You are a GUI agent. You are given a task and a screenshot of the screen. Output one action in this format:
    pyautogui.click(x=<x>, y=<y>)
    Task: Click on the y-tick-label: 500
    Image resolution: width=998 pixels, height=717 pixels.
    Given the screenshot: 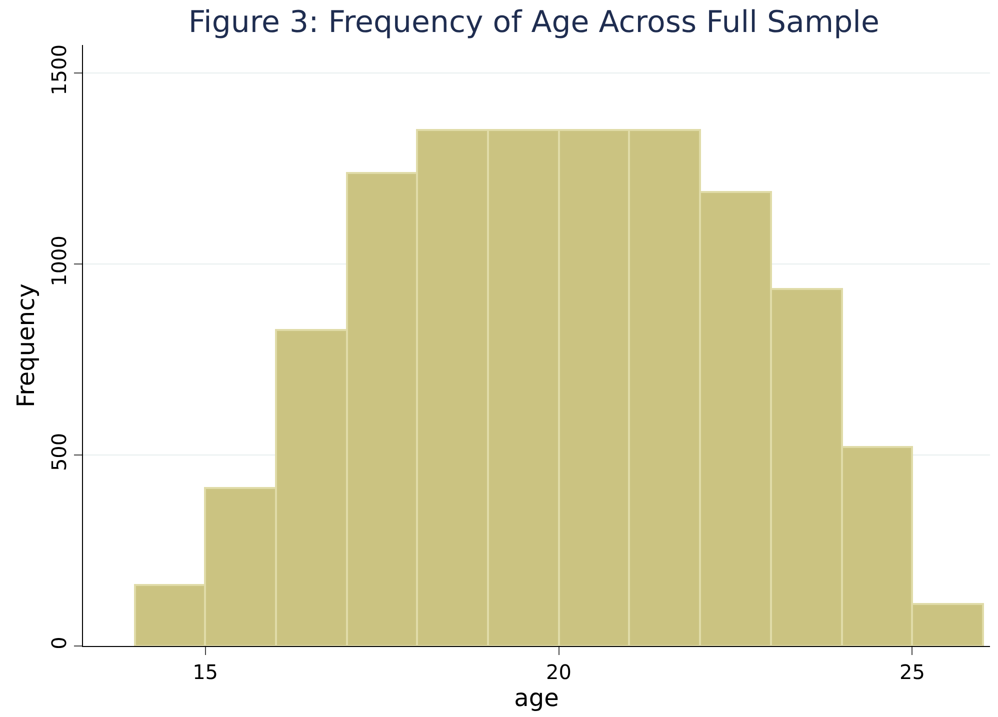 What is the action you would take?
    pyautogui.click(x=59, y=452)
    